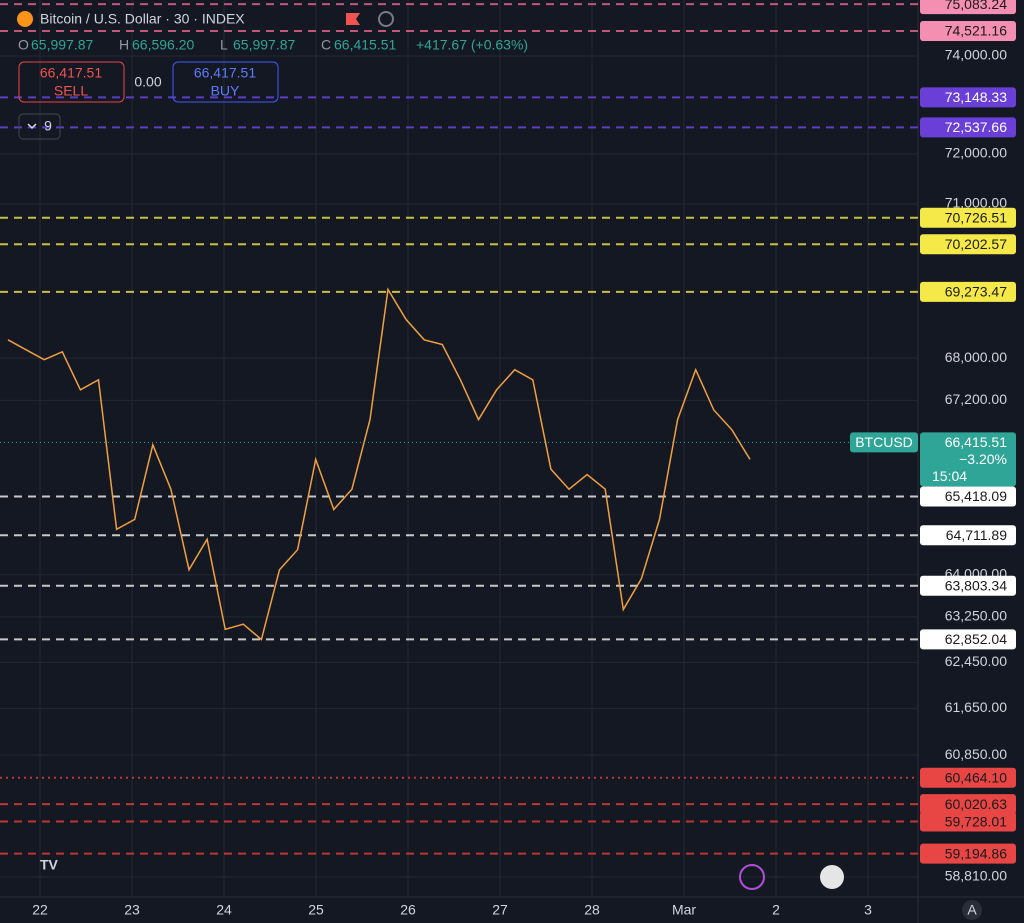  I want to click on level-label: 60,464.10, so click(976, 777).